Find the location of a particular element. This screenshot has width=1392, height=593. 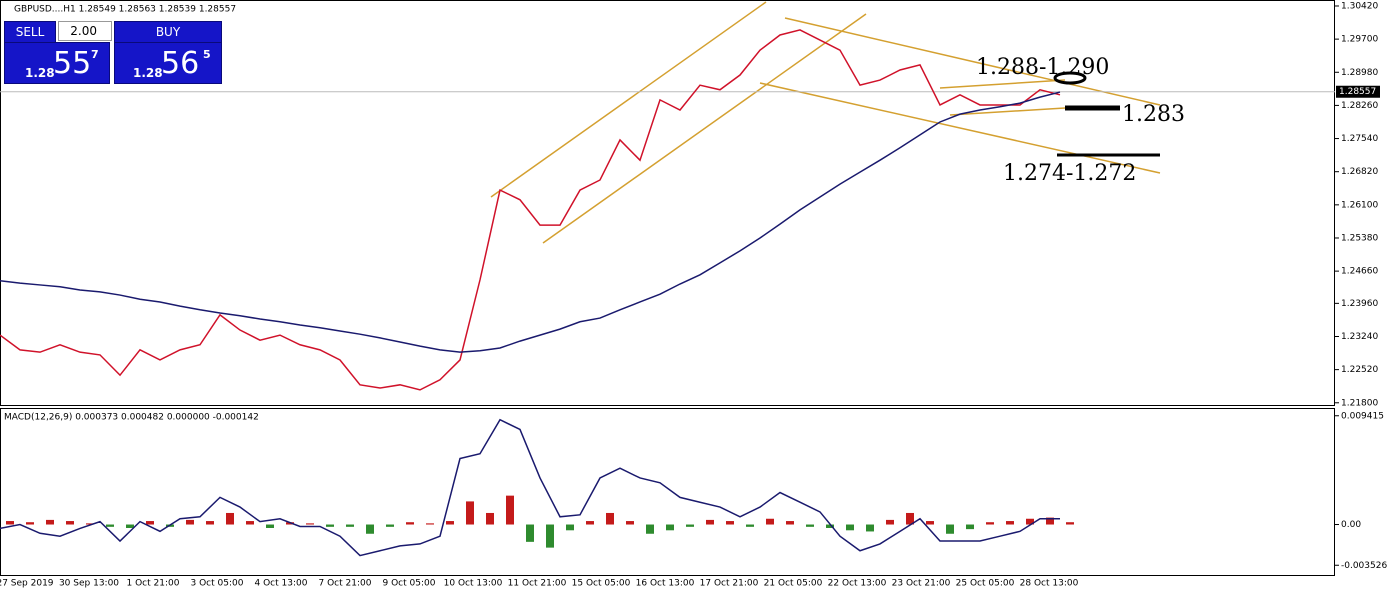

bid-big: 1.28 is located at coordinates (40, 73).